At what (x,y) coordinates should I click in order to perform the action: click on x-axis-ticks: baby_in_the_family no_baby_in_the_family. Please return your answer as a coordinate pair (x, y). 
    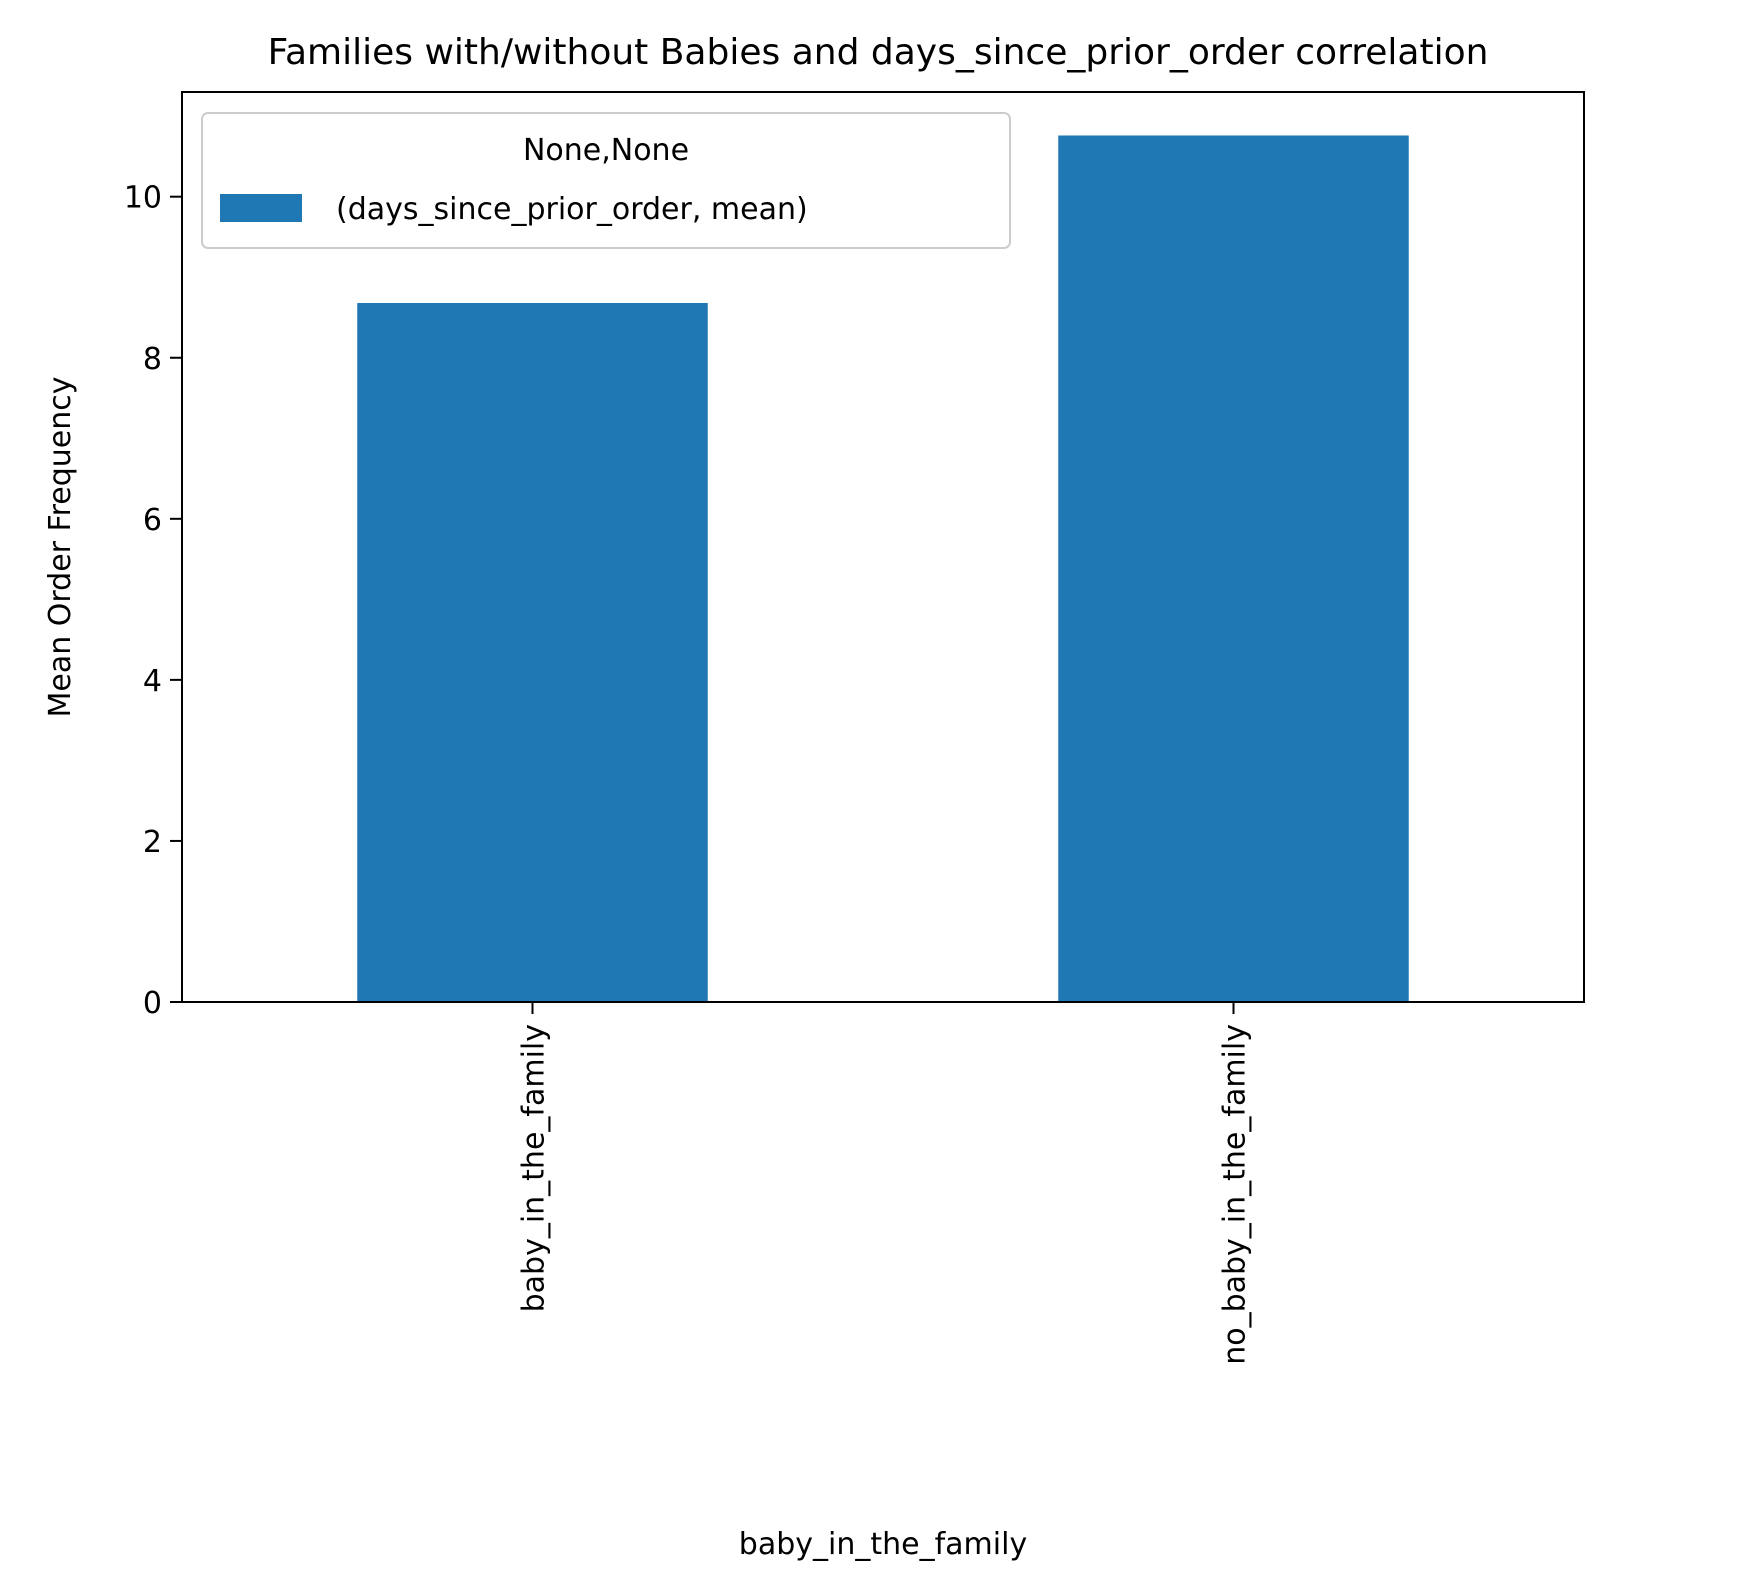
    Looking at the image, I should click on (885, 1183).